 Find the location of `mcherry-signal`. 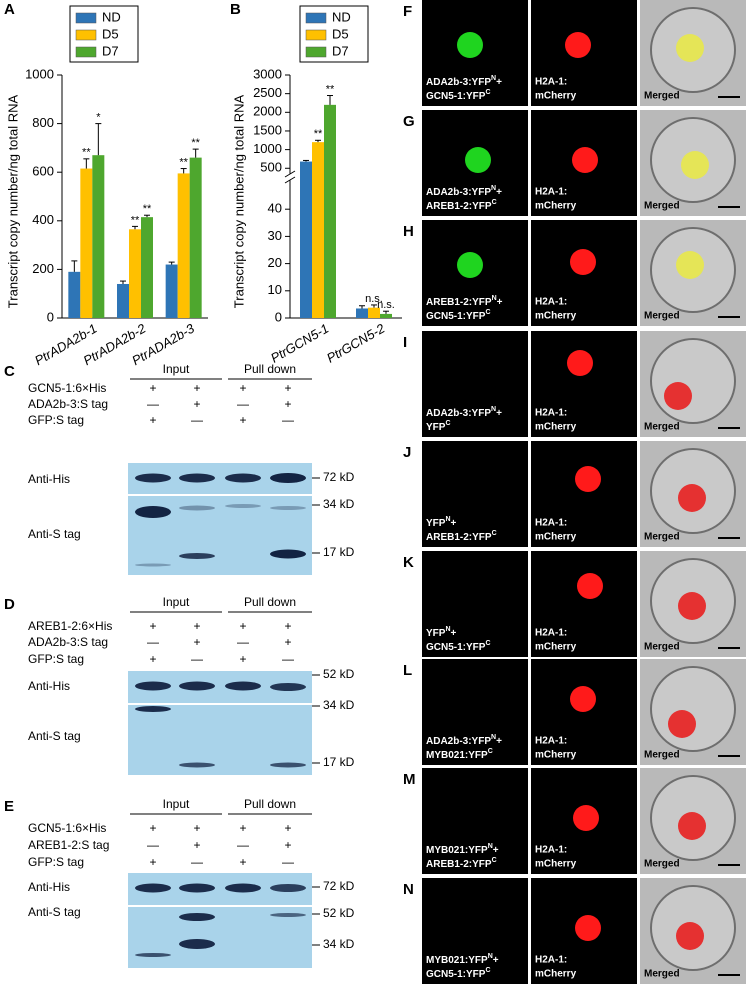

mcherry-signal is located at coordinates (585, 160).